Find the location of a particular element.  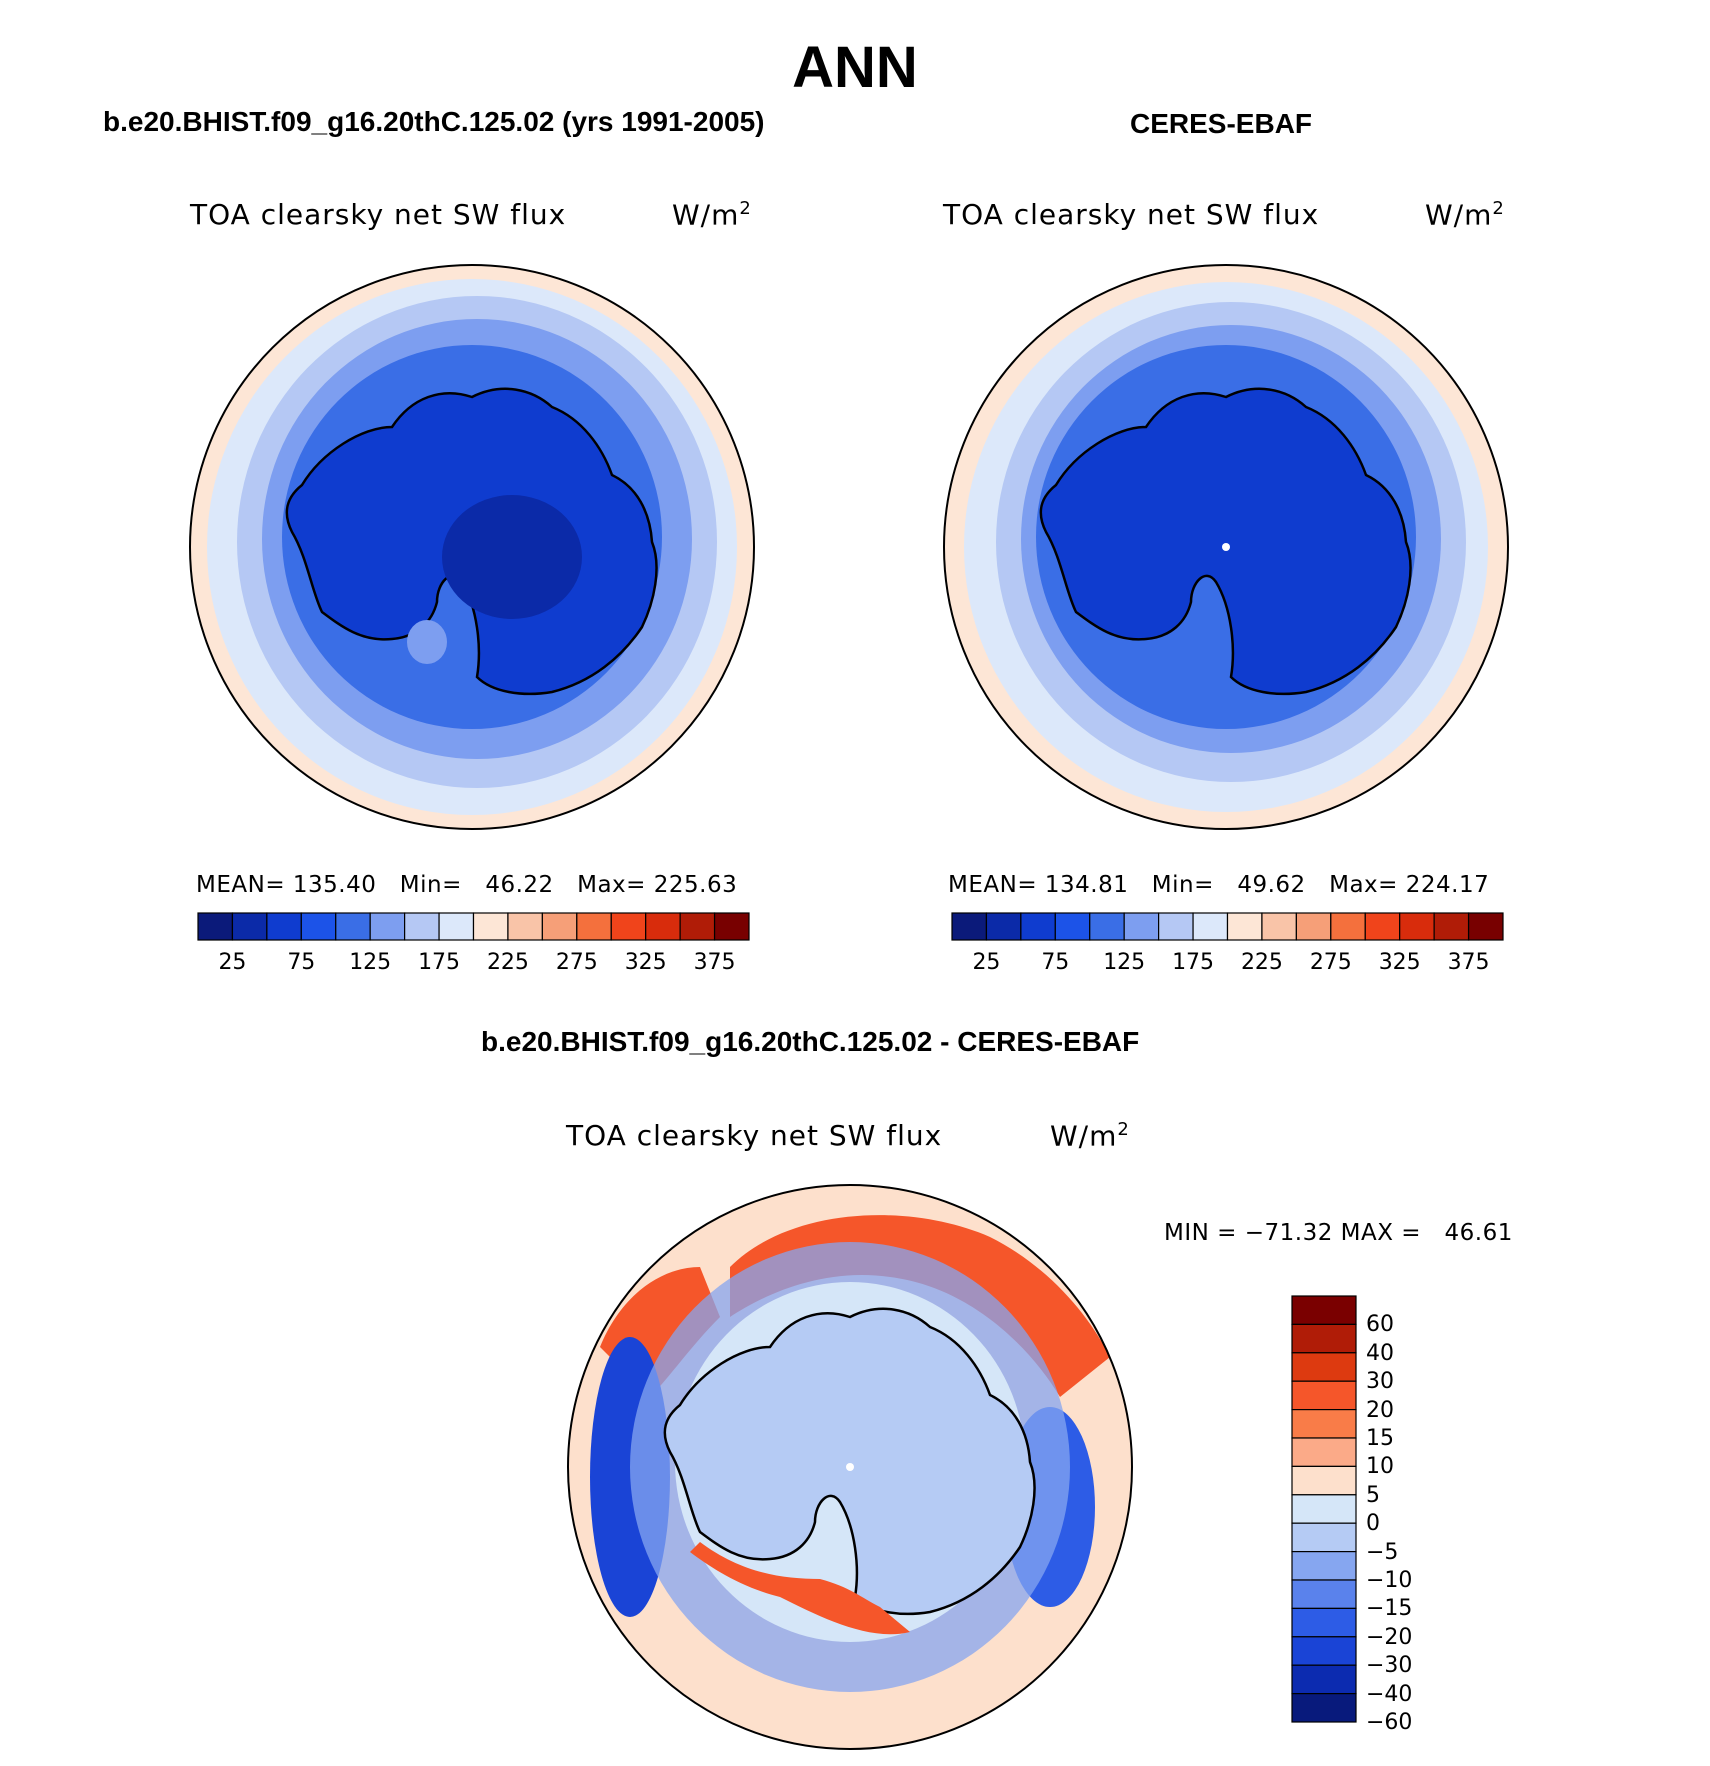

panel3-stats: MIN = −71.32 MAX = 46.61 is located at coordinates (1338, 1233).